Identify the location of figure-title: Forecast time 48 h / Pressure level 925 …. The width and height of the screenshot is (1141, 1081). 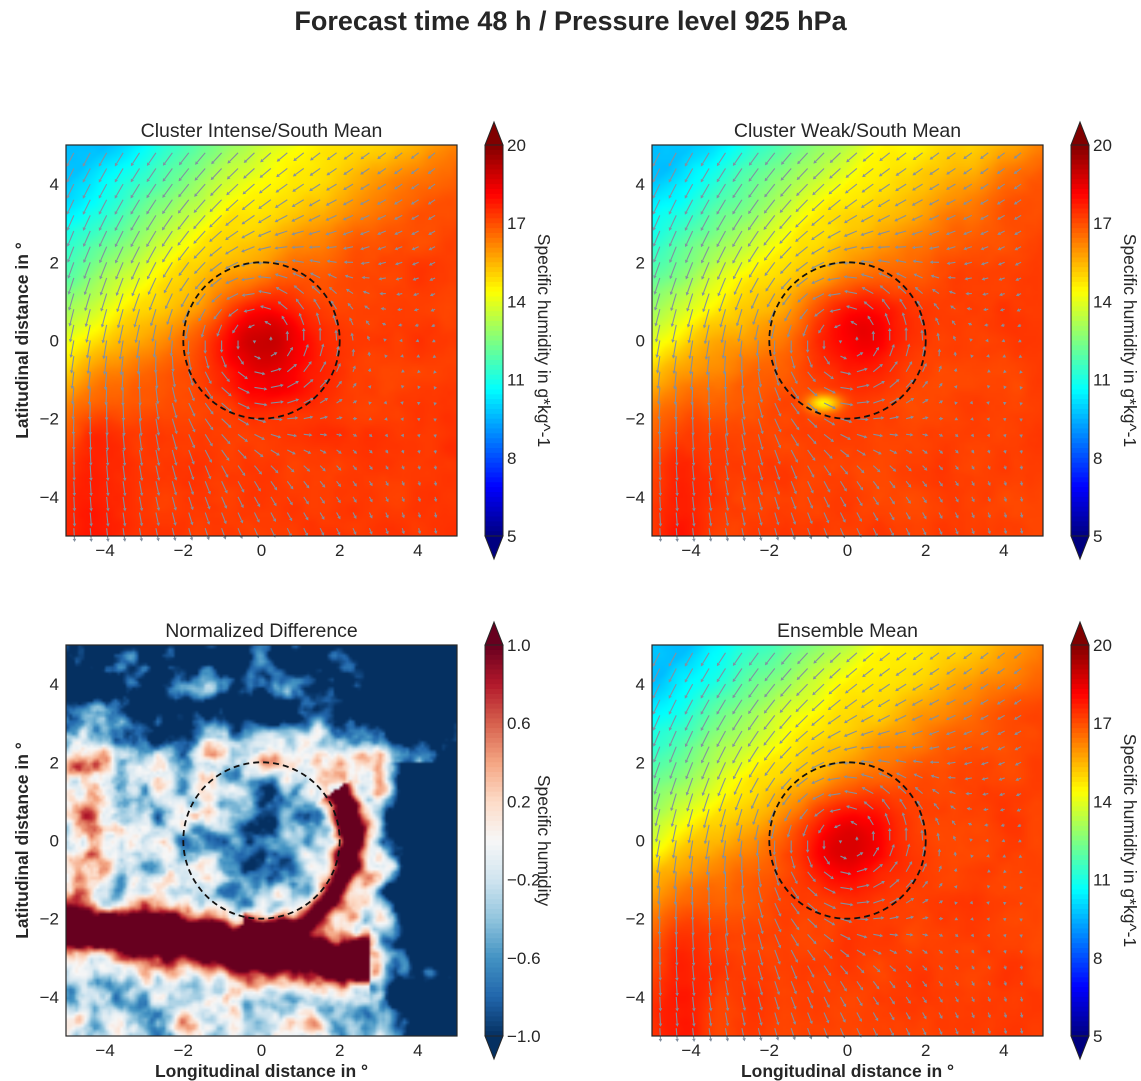
(570, 21).